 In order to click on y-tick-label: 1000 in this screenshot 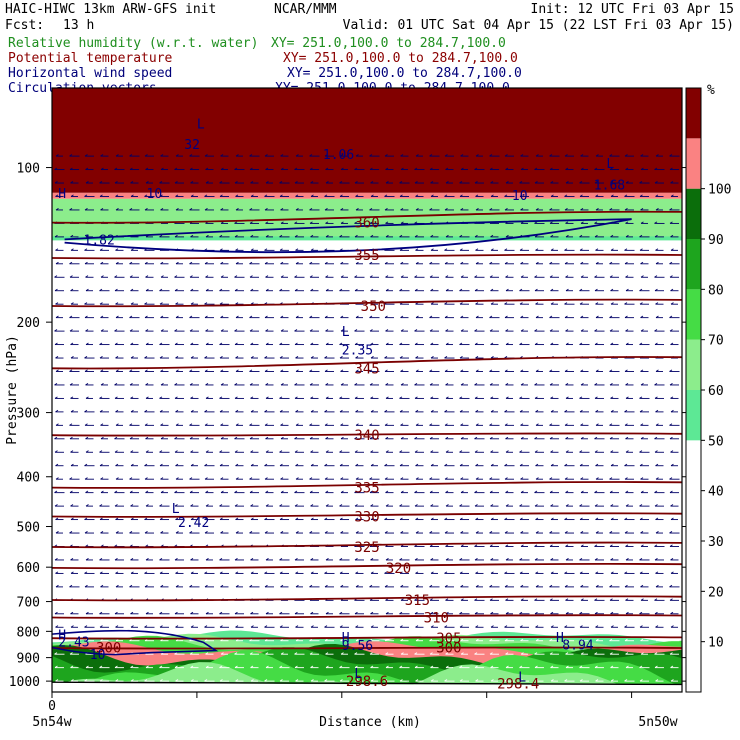, I will do `click(24, 682)`.